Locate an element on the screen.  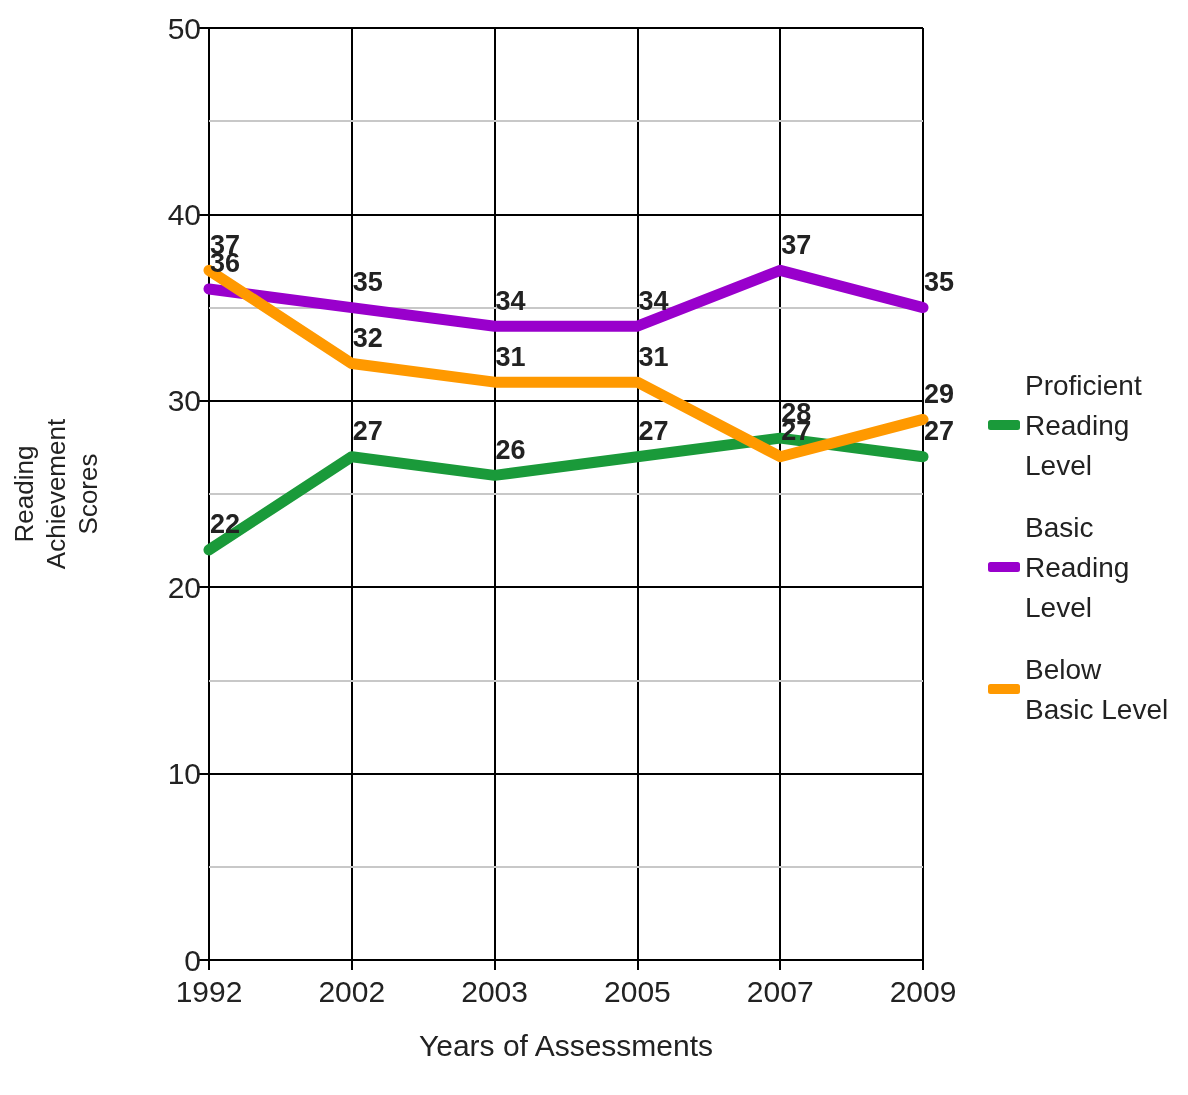
y-tick-label: 20 is located at coordinates (184, 587).